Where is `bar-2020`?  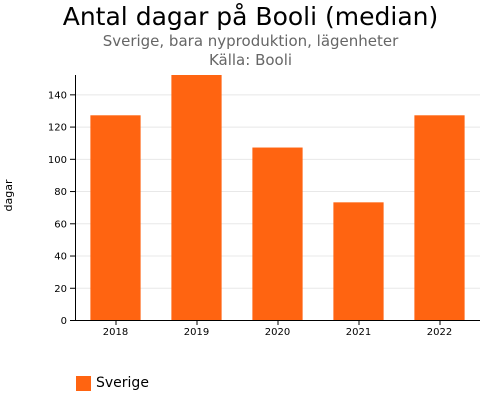 bar-2020 is located at coordinates (277, 233).